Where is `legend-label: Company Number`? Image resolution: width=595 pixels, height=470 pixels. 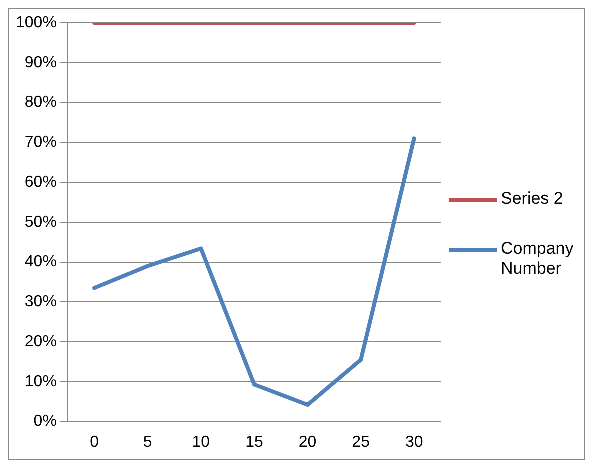
legend-label: Company Number is located at coordinates (538, 259).